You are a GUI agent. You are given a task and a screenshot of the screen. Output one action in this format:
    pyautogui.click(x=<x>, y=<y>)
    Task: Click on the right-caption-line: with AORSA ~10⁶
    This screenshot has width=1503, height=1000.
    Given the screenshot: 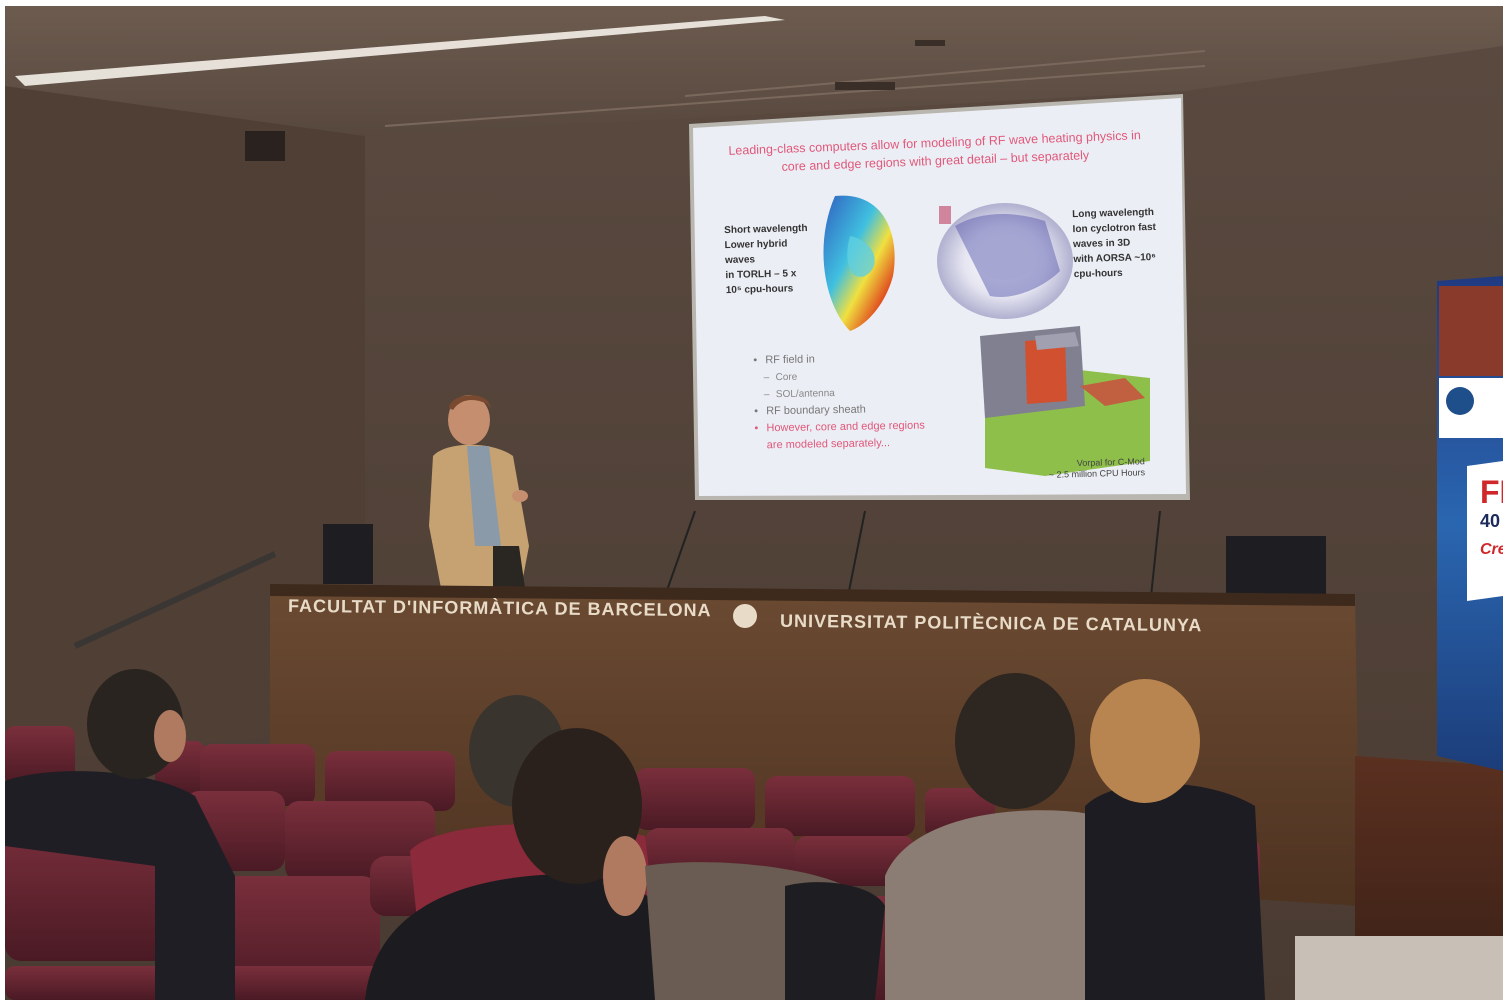 What is the action you would take?
    pyautogui.click(x=1115, y=258)
    